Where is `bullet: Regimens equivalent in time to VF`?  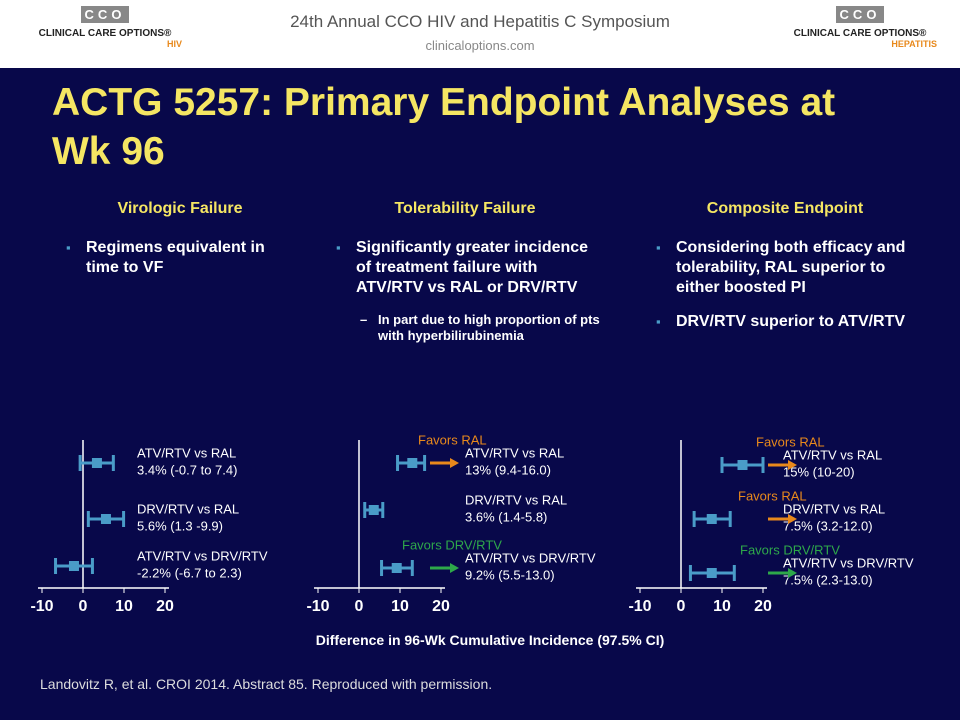
bullet: Regimens equivalent in time to VF is located at coordinates (180, 258).